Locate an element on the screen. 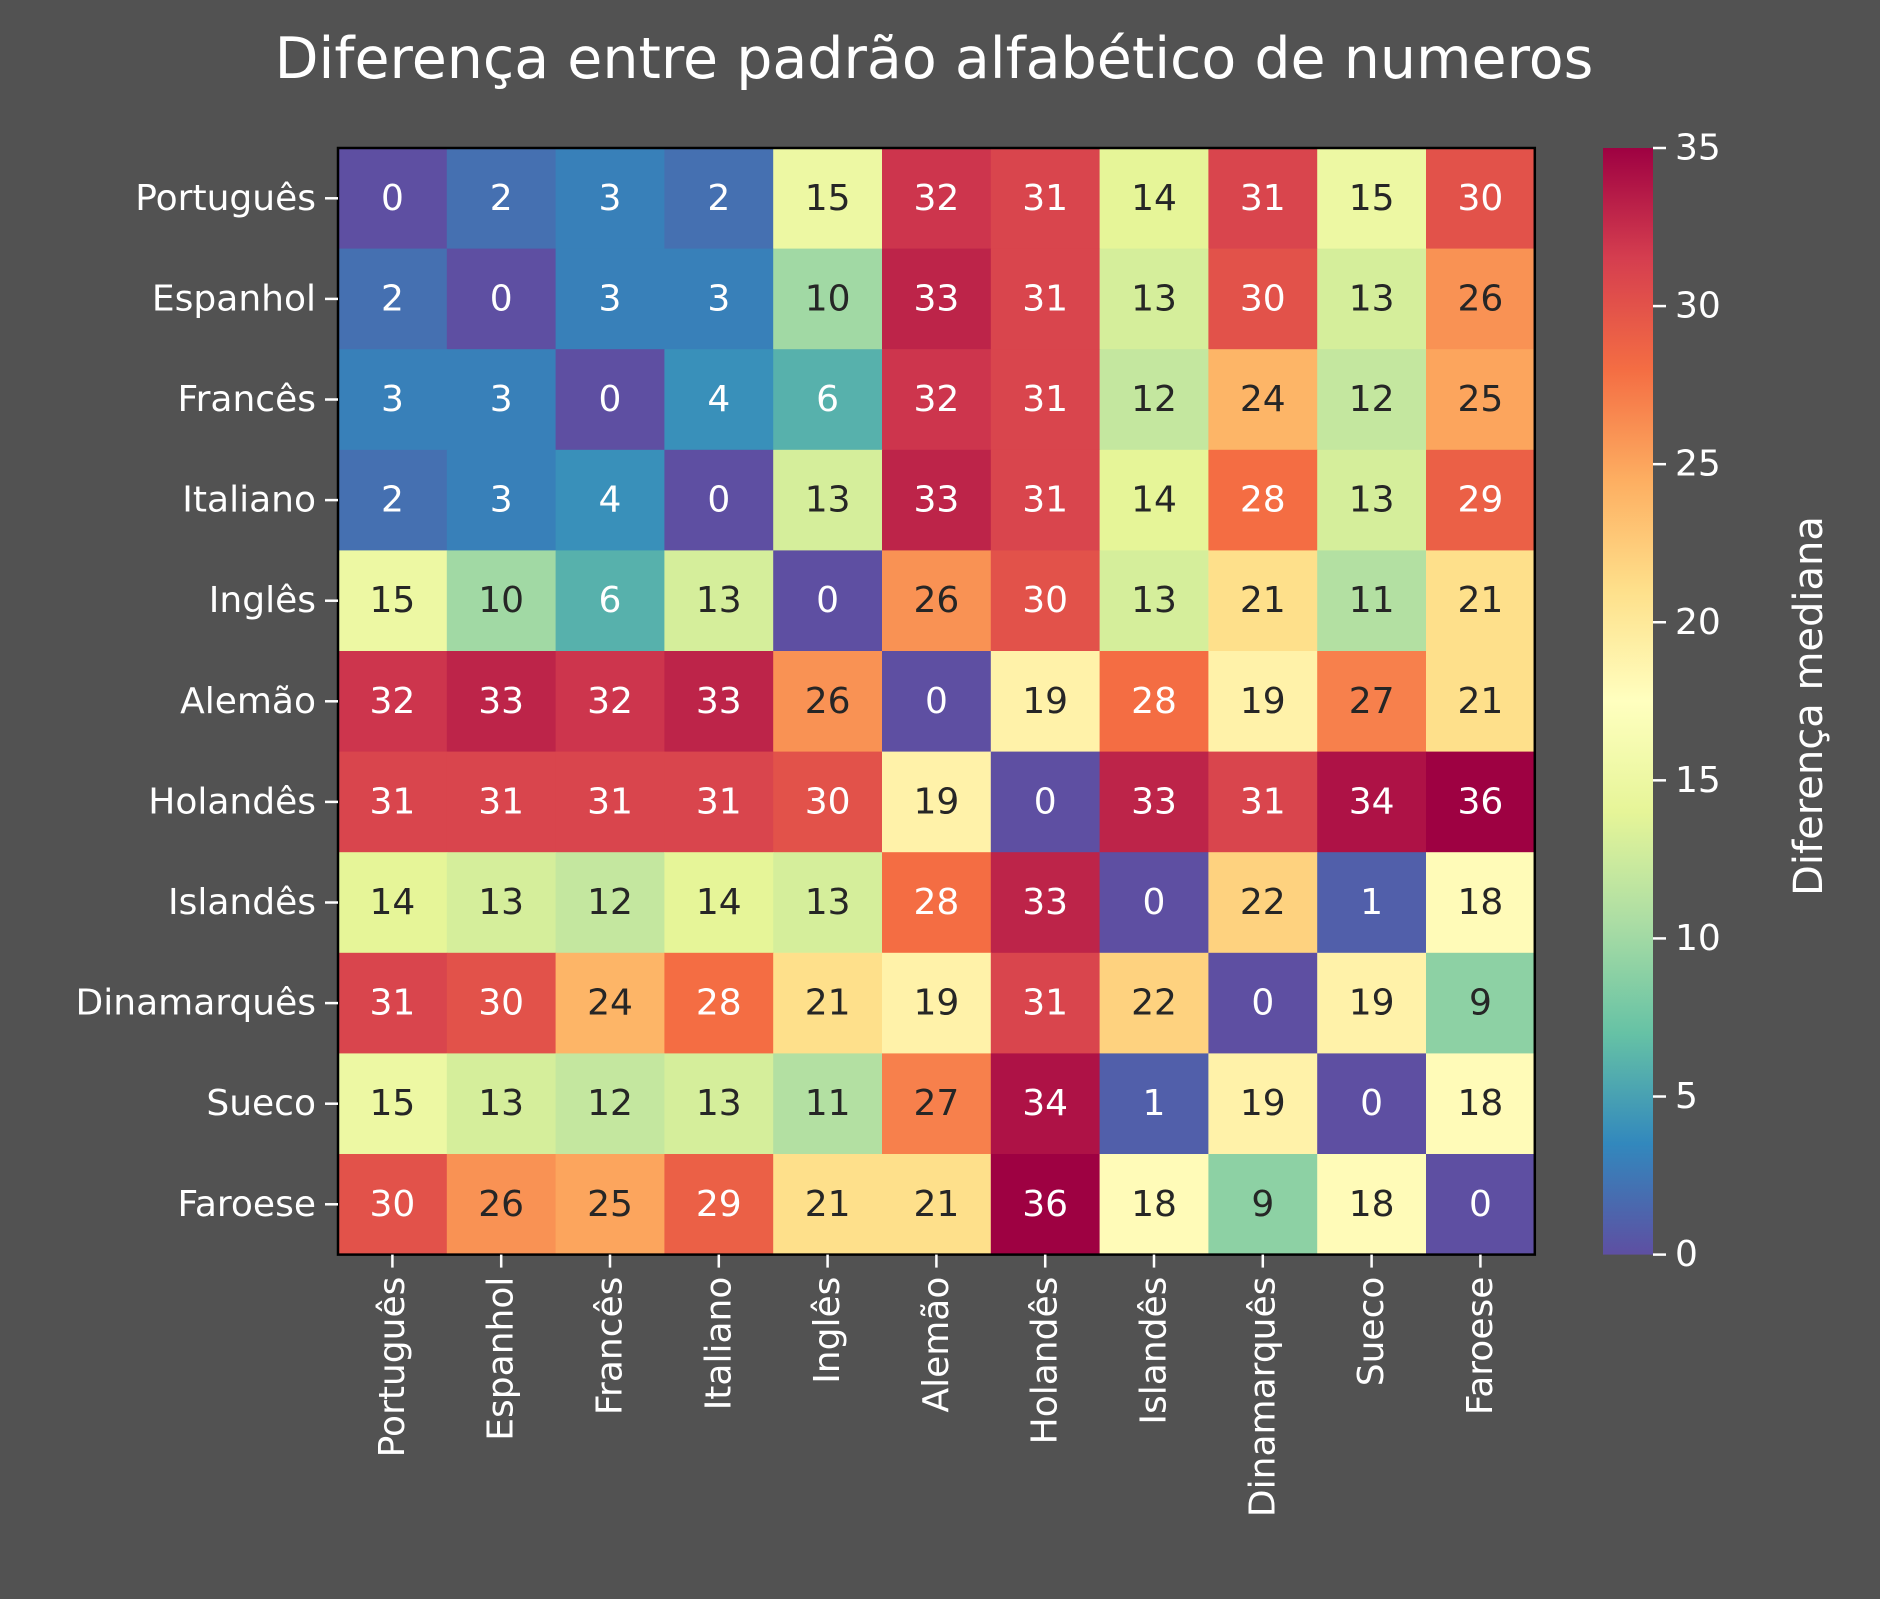 This screenshot has height=1599, width=1880. x-tick-label: Dinamarquês is located at coordinates (1262, 1397).